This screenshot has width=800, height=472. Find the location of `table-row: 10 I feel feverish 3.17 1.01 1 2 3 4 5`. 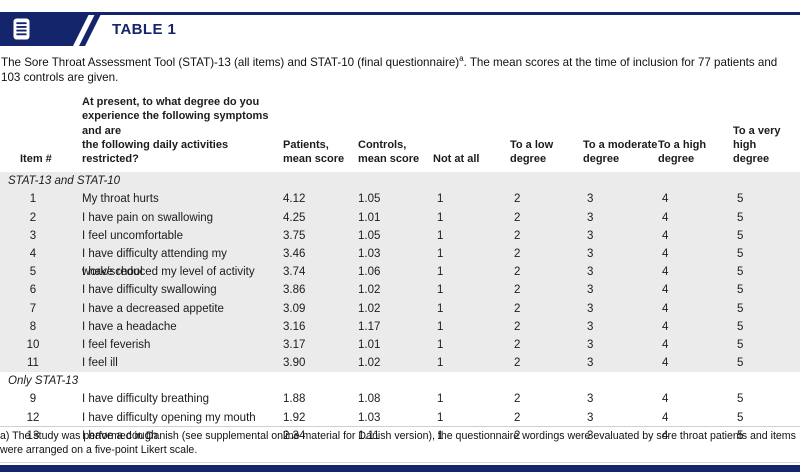

table-row: 10 I feel feverish 3.17 1.01 1 2 3 4 5 is located at coordinates (400, 345).